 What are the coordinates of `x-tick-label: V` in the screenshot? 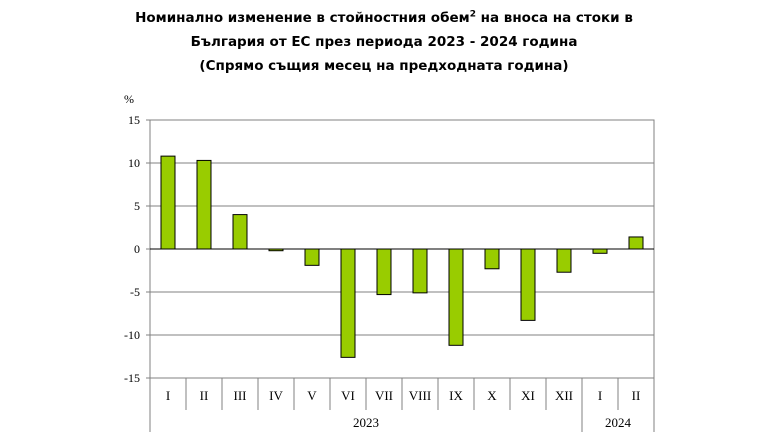 It's located at (312, 395).